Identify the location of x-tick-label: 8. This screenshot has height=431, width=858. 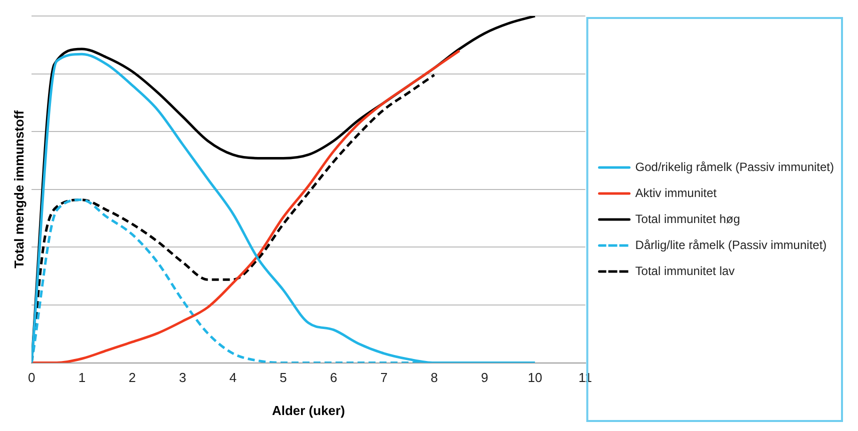
(434, 378).